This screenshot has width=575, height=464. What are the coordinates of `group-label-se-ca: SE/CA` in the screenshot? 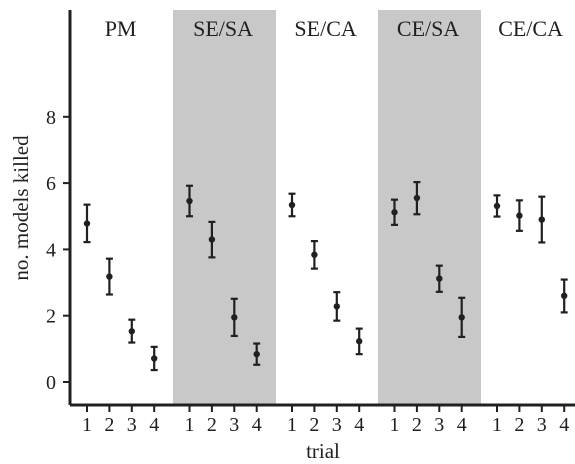 It's located at (325, 28).